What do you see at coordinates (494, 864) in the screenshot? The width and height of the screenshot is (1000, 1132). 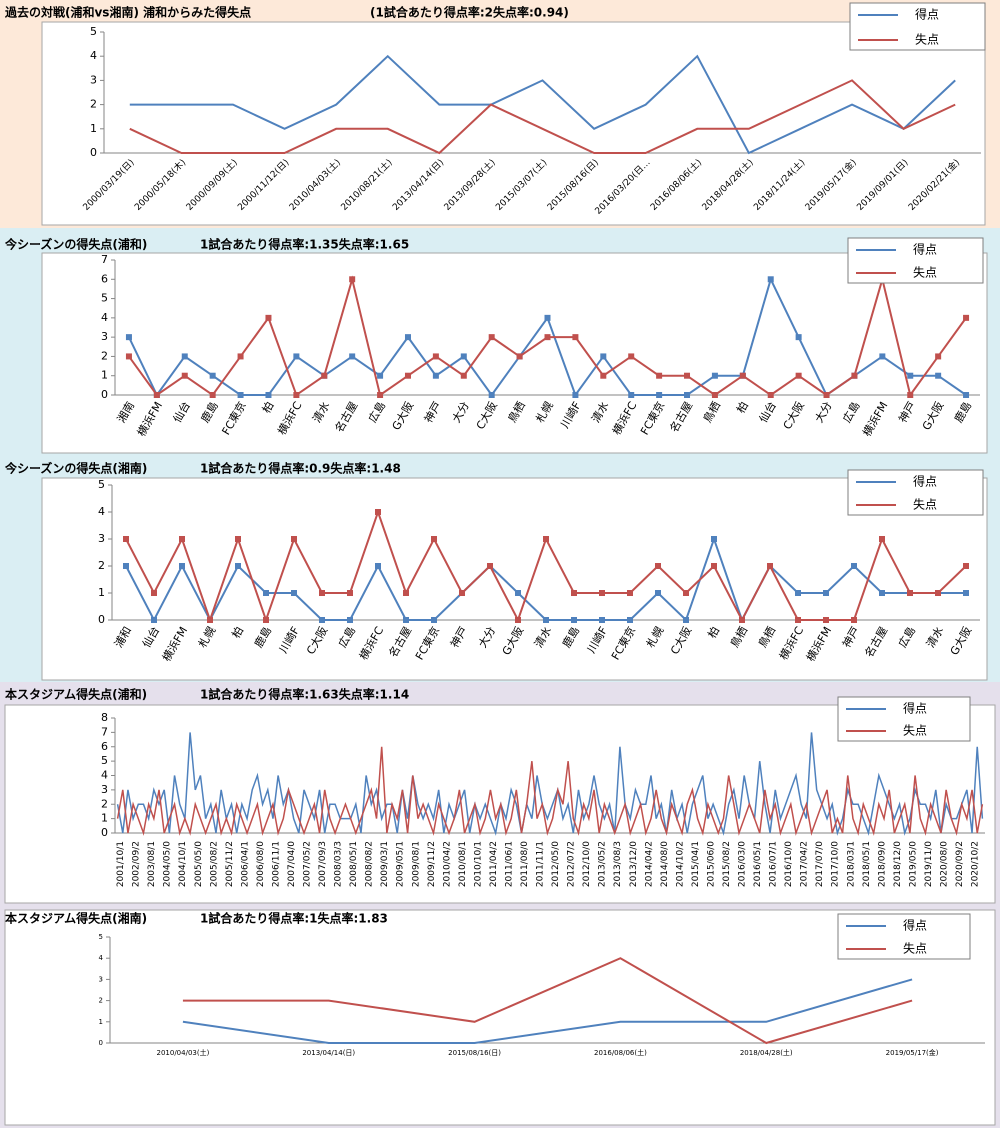 I see `x-tick-label: 2011/04/2` at bounding box center [494, 864].